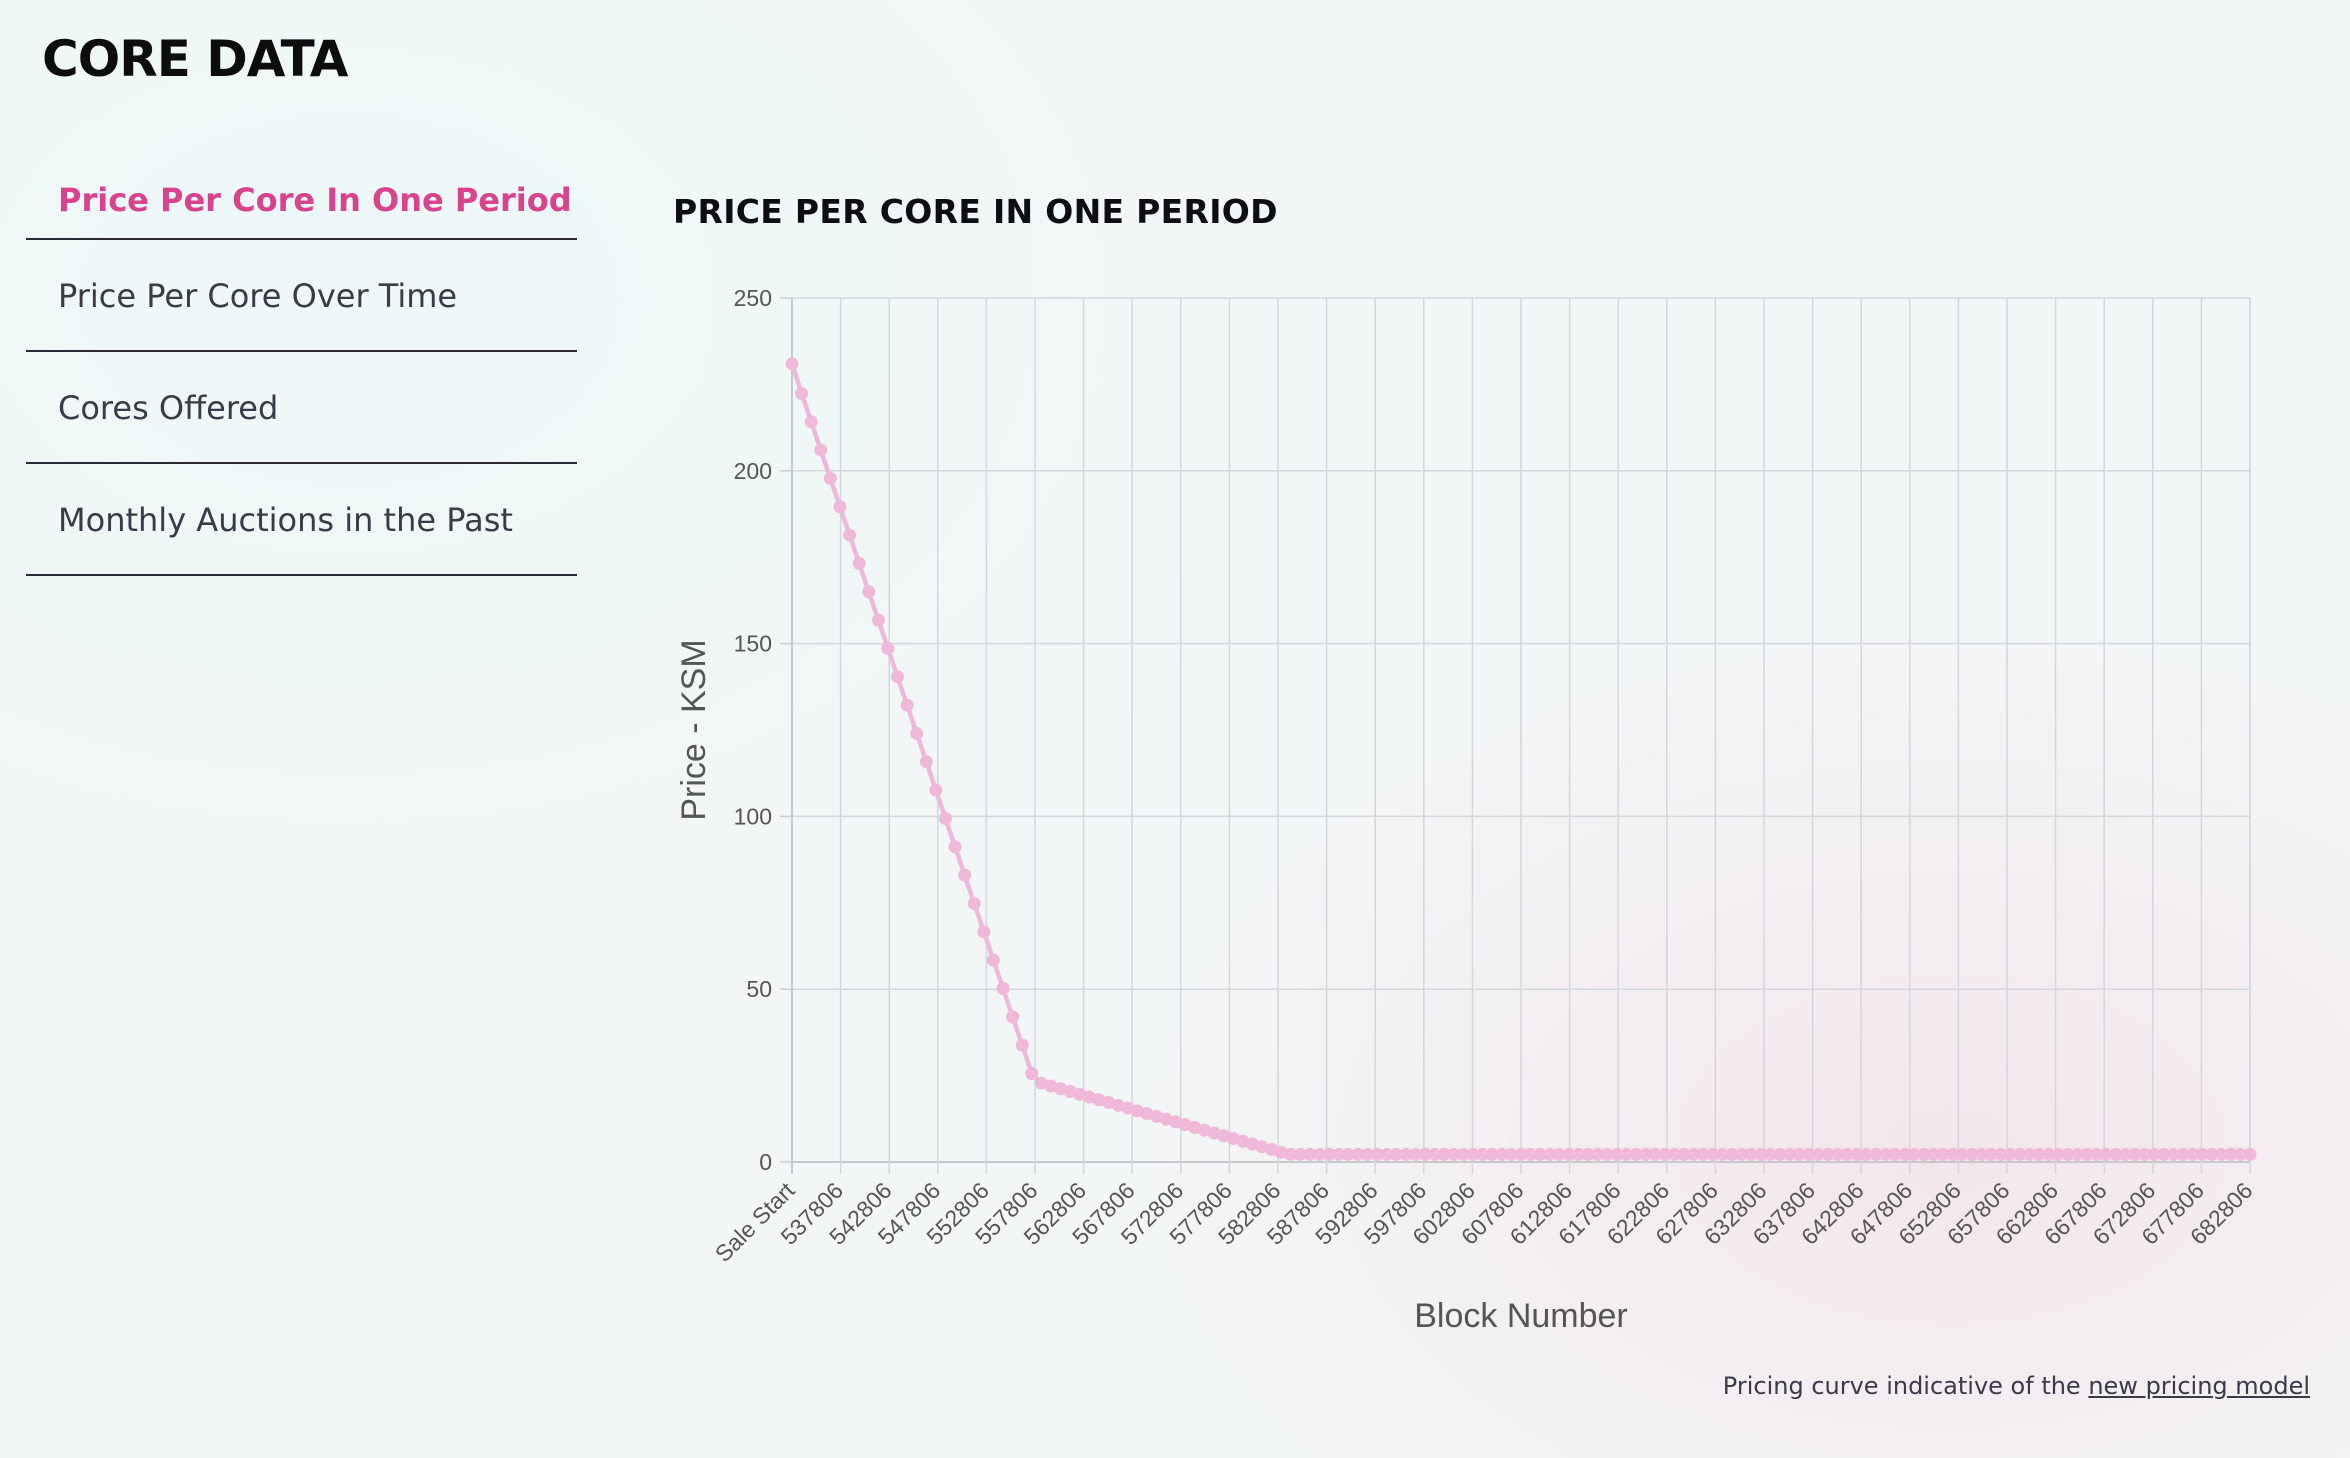  Describe the element at coordinates (301, 200) in the screenshot. I see `nav-item-price-per-core-in-one-period: Price Per Core In One Period` at that location.